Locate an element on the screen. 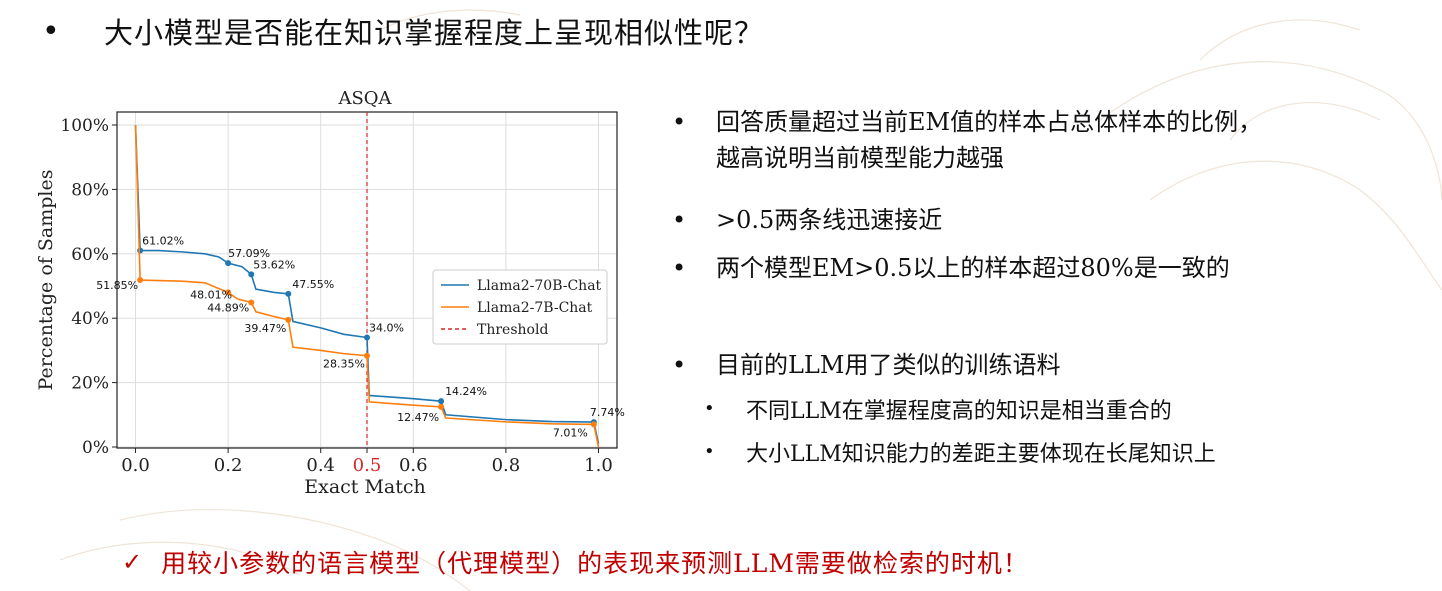  bullet-2: • >0.5两条线迅速接近 is located at coordinates (829, 220).